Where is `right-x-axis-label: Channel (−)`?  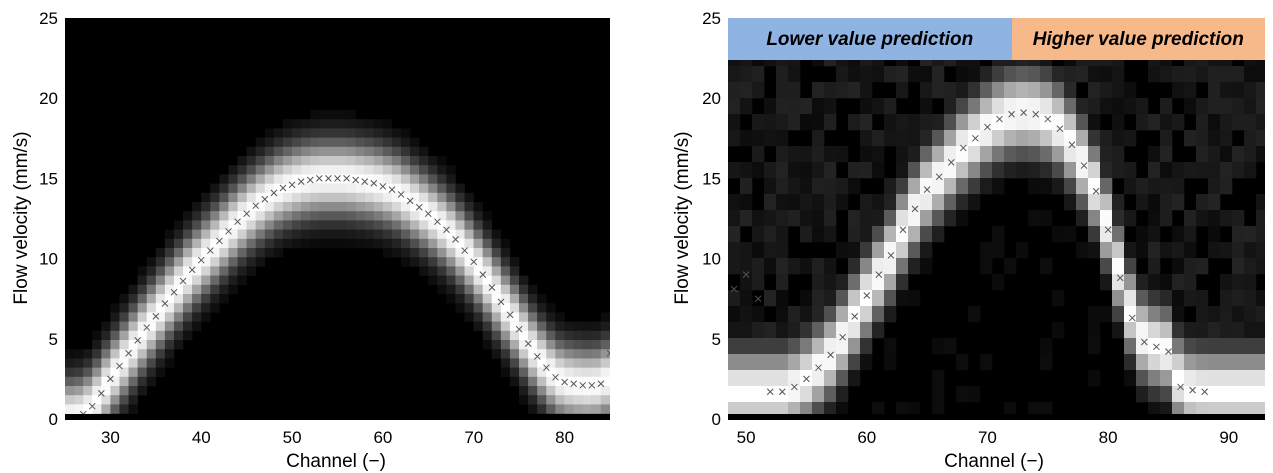
right-x-axis-label: Channel (−) is located at coordinates (994, 461).